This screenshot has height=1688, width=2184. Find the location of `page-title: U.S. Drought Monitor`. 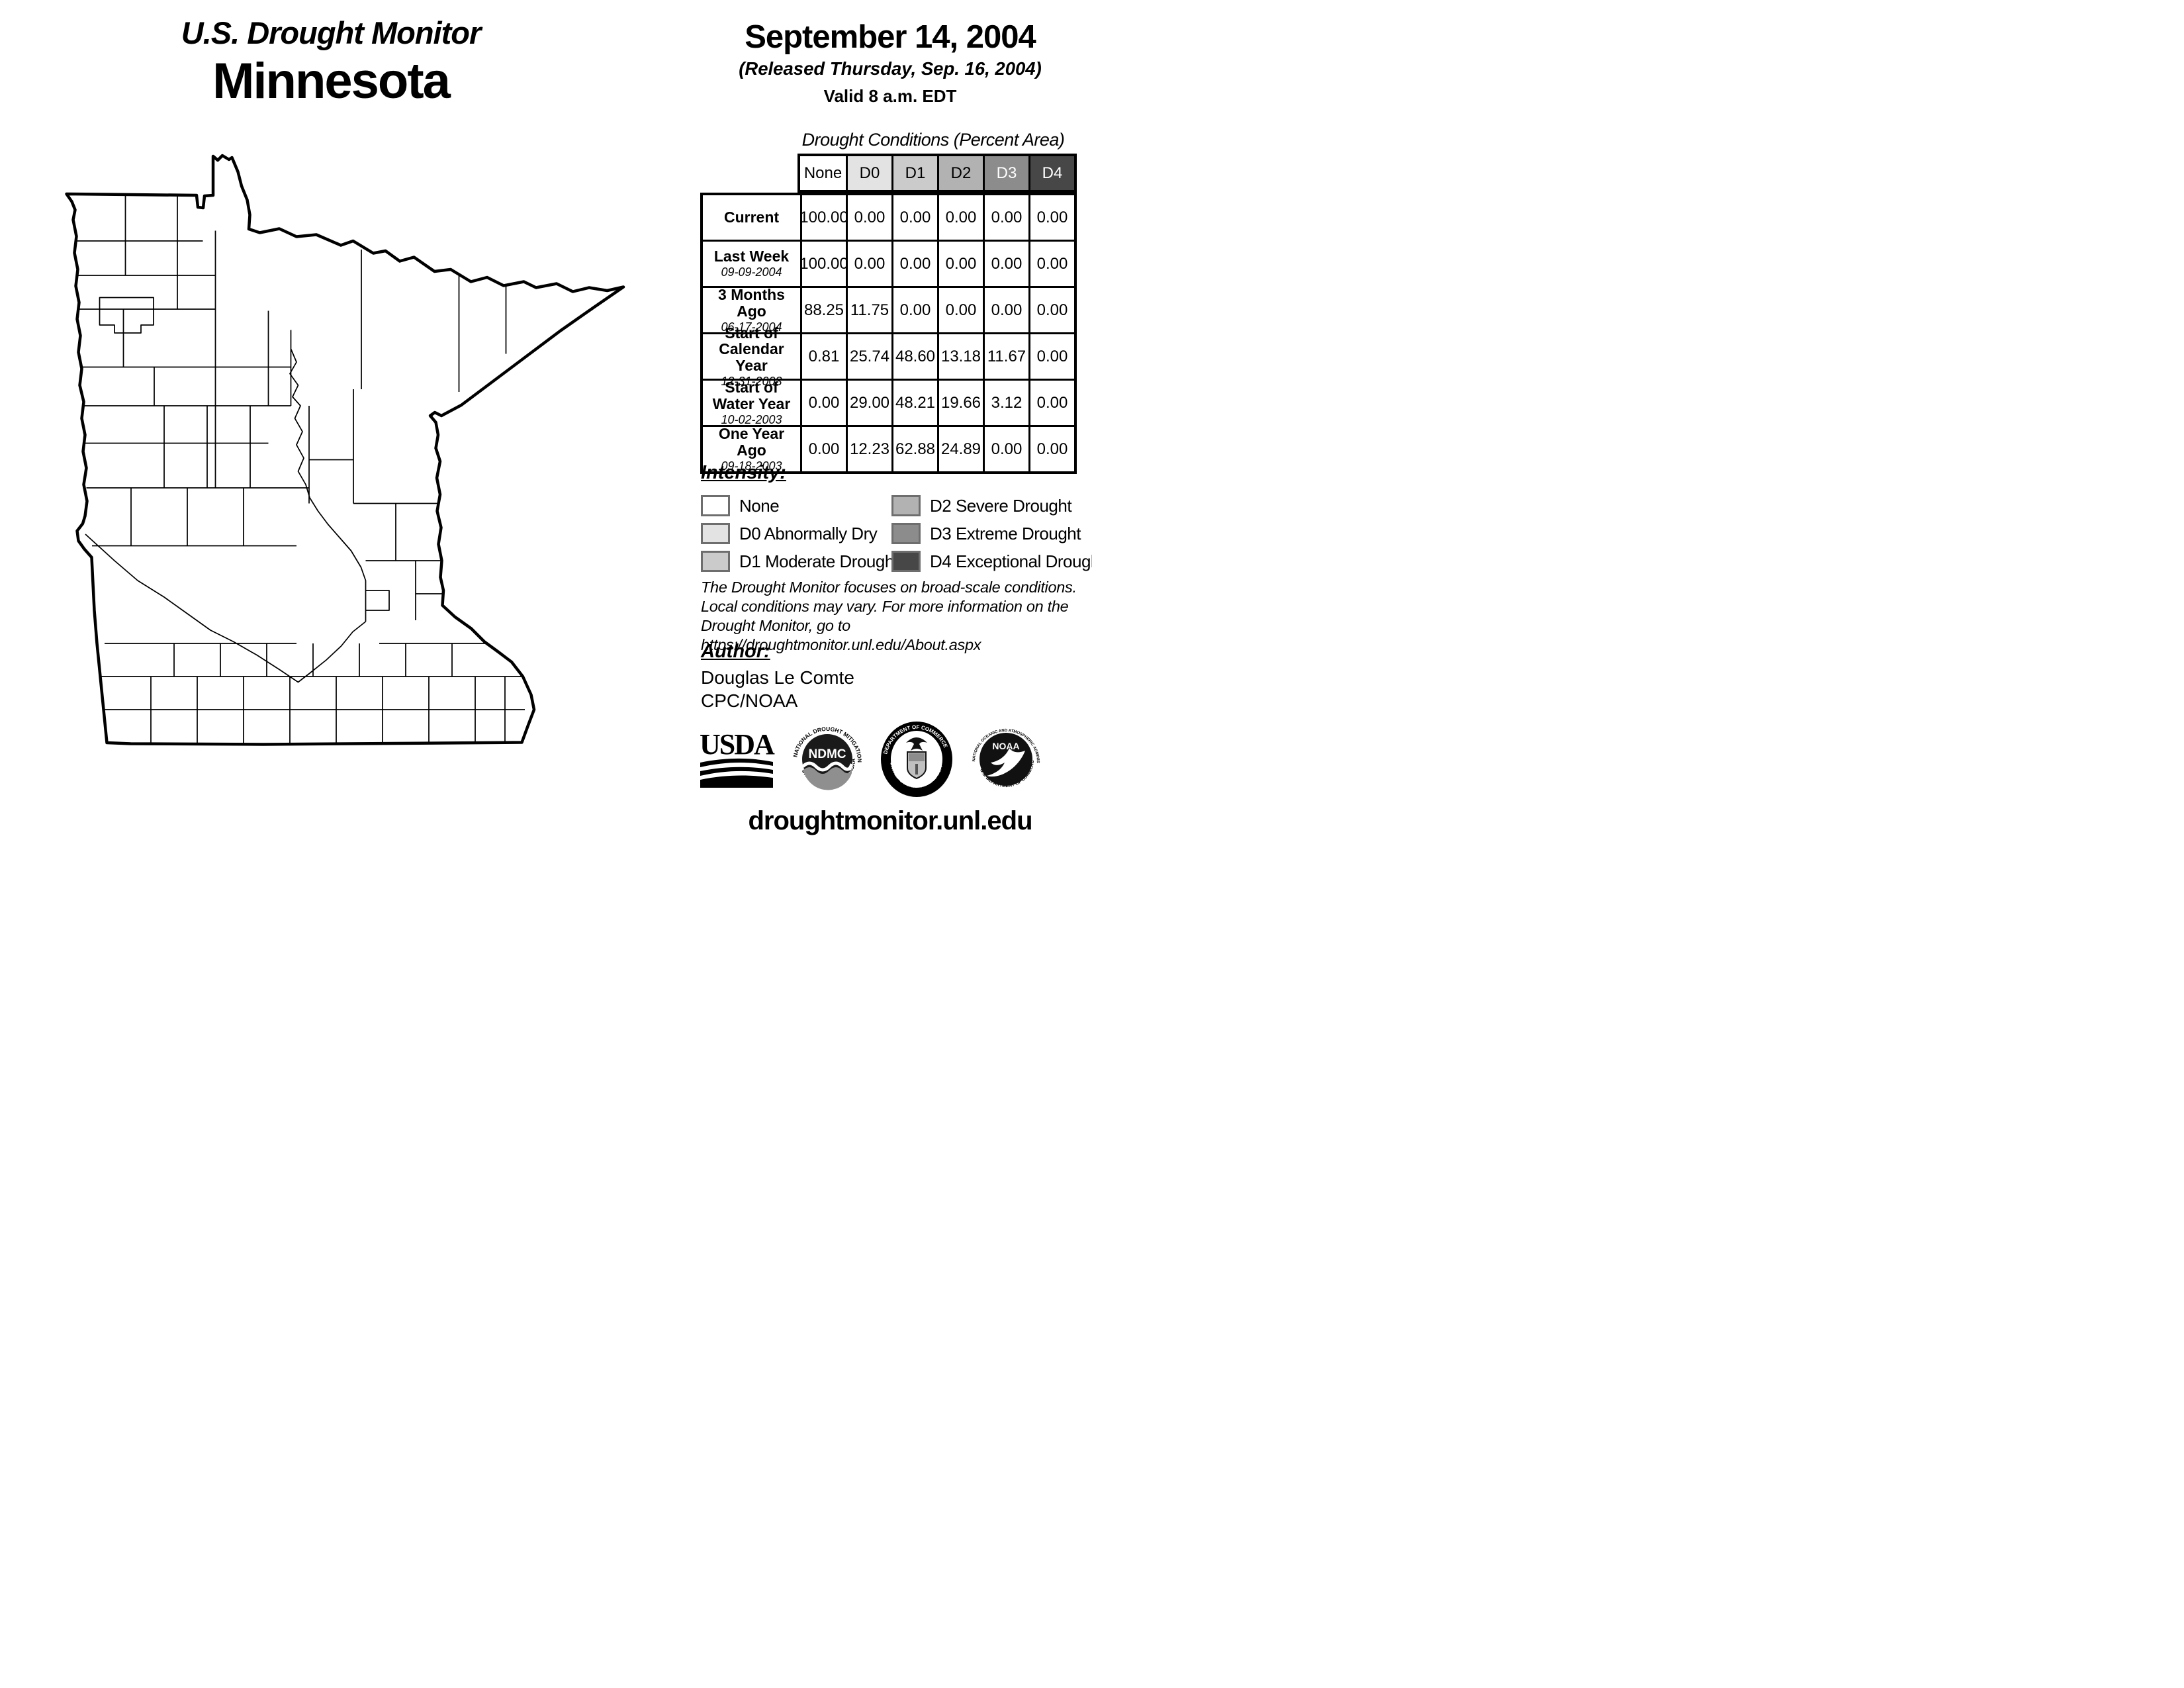

page-title: U.S. Drought Monitor is located at coordinates (331, 32).